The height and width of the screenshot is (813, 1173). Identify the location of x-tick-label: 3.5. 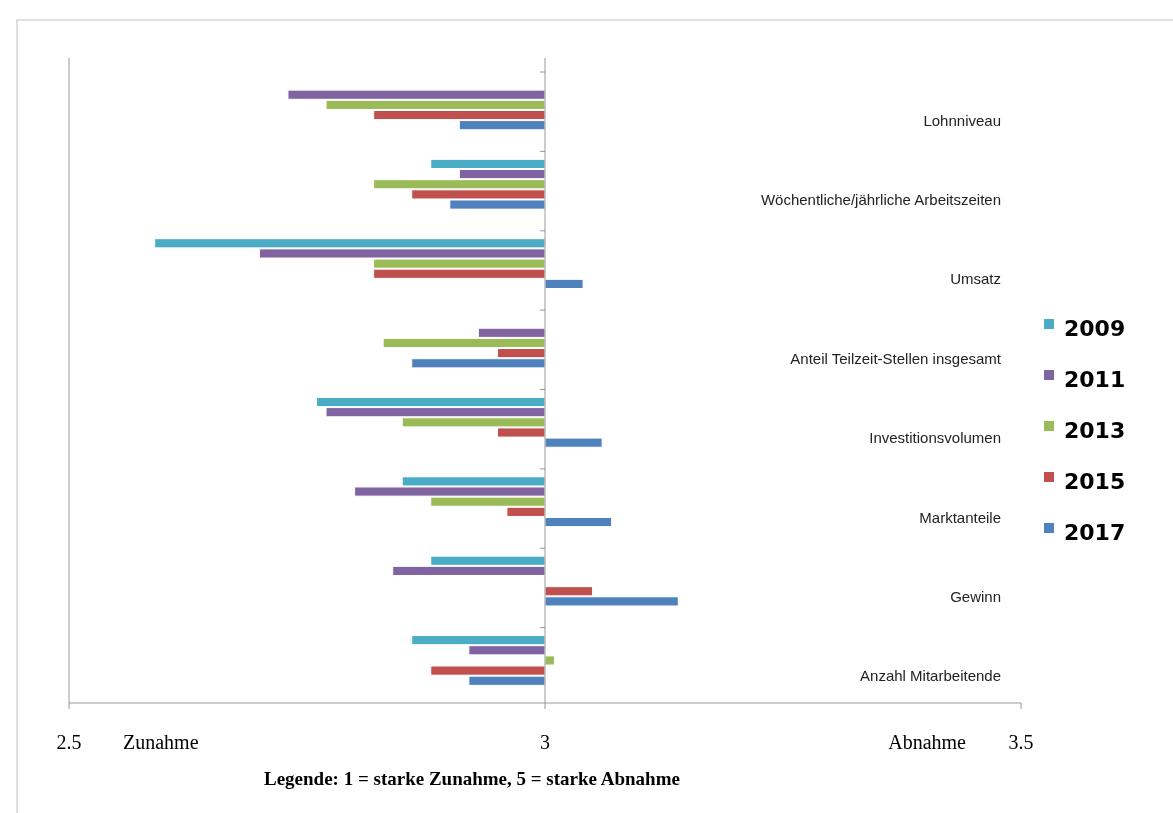
(1021, 742).